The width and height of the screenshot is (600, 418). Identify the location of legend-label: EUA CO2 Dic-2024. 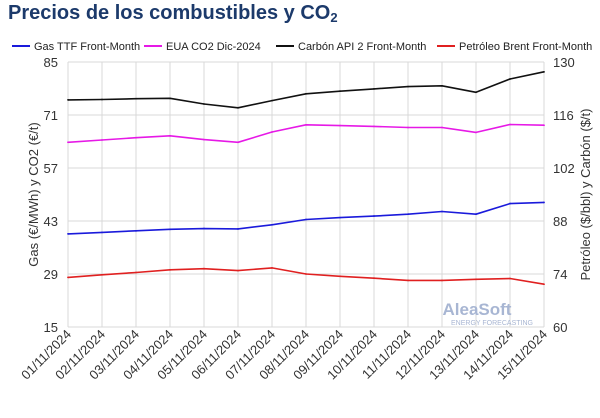
(213, 47).